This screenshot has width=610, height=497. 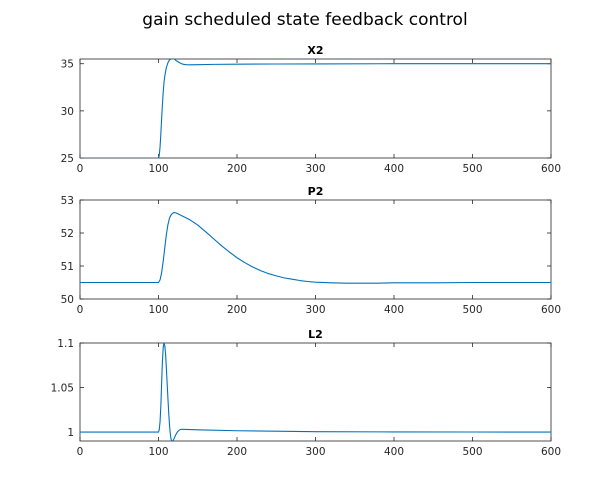 What do you see at coordinates (67, 159) in the screenshot?
I see `y-tick-label: 25` at bounding box center [67, 159].